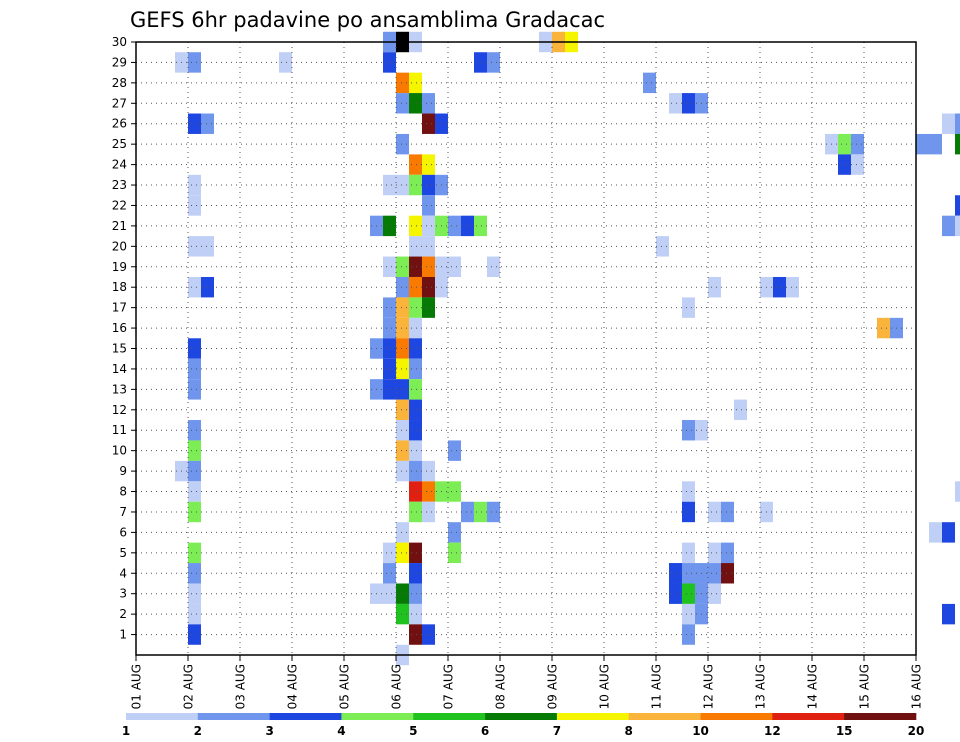 The image size is (960, 742). I want to click on x-tick-label: 08 AUG, so click(501, 686).